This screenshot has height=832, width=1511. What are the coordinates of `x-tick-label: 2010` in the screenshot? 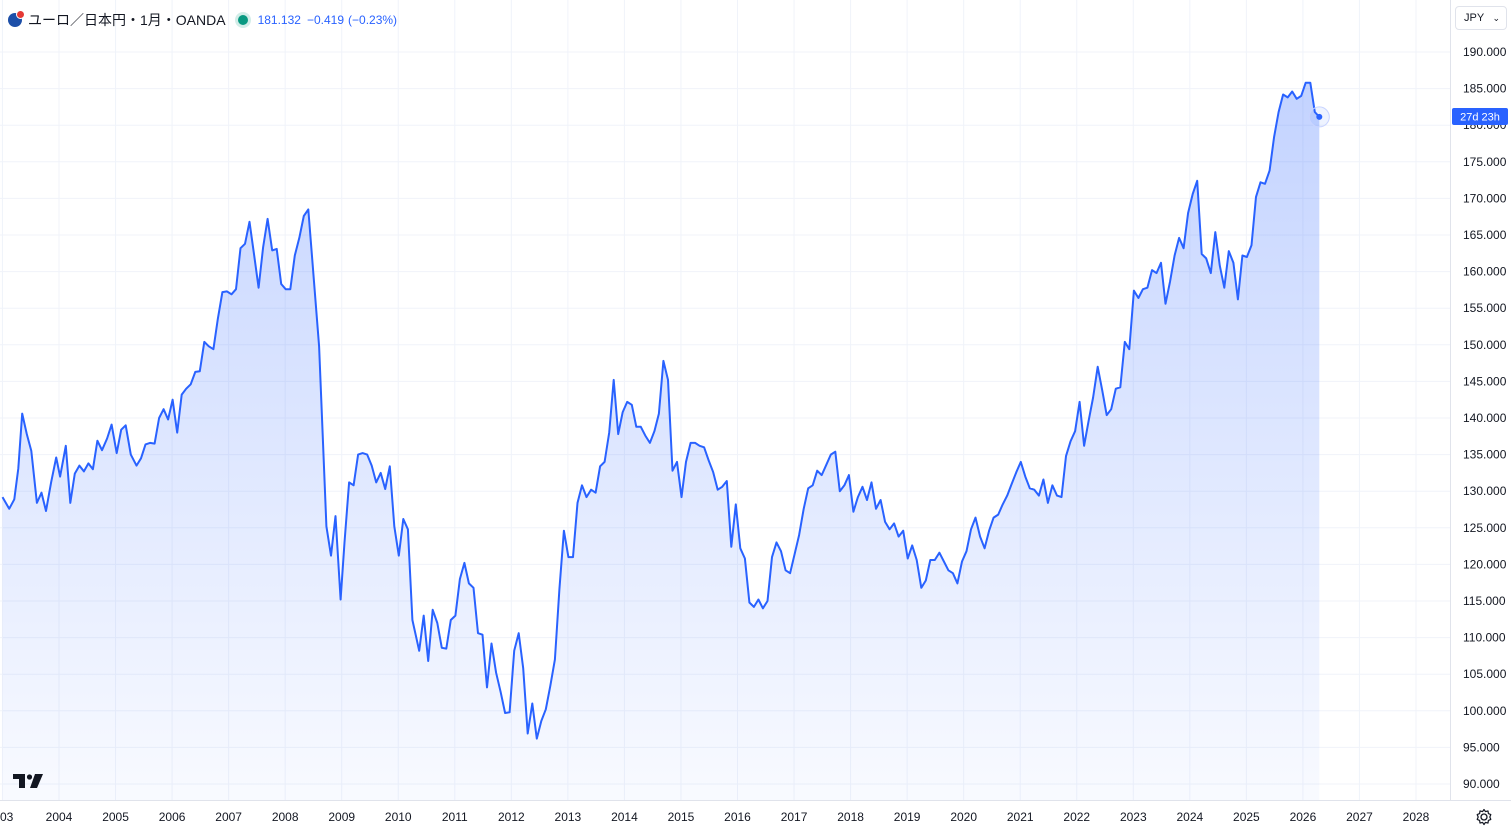 It's located at (398, 817).